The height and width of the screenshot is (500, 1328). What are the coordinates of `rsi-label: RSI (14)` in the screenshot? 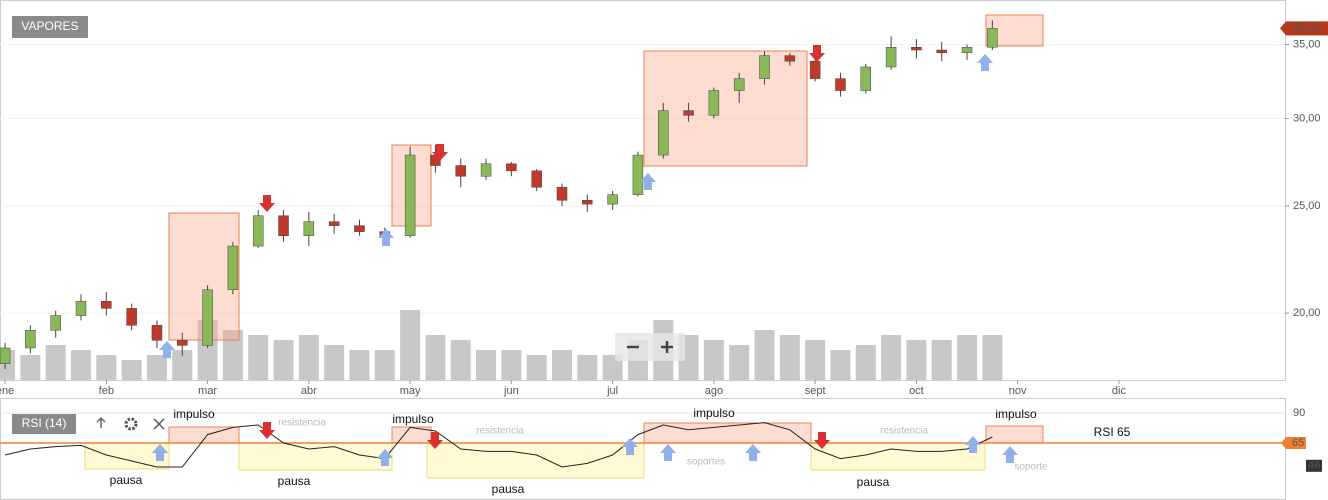 It's located at (44, 423).